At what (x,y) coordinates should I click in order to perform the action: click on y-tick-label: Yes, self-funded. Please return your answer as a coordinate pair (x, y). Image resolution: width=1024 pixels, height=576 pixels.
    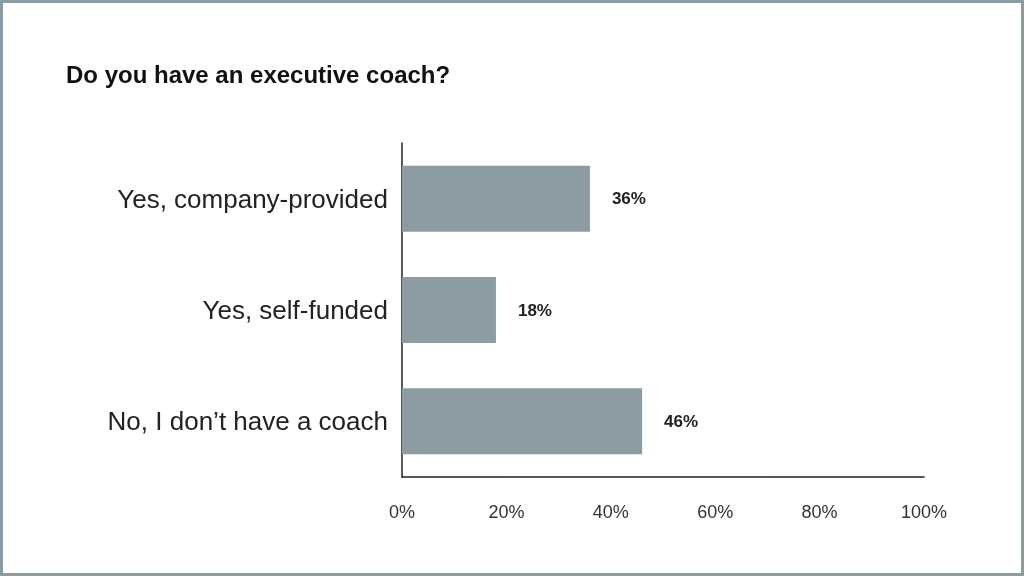
    Looking at the image, I should click on (295, 310).